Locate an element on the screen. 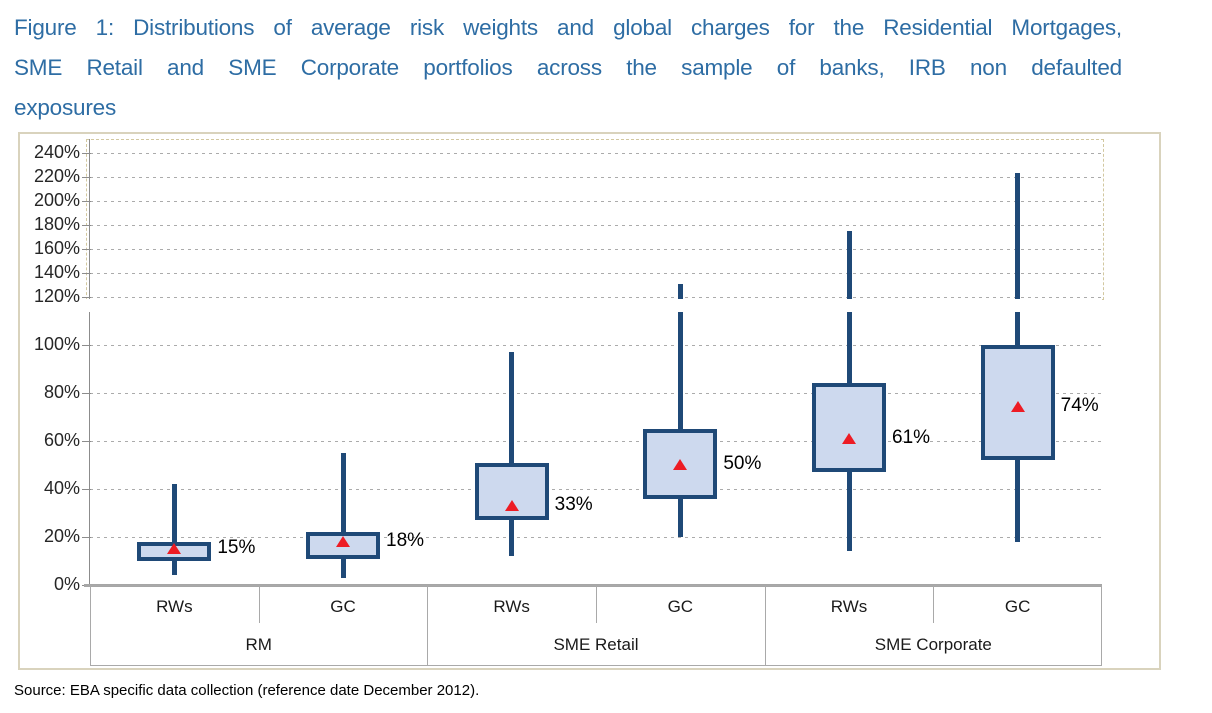 The image size is (1212, 713). y-axis-tick-label: 0% is located at coordinates (66, 584).